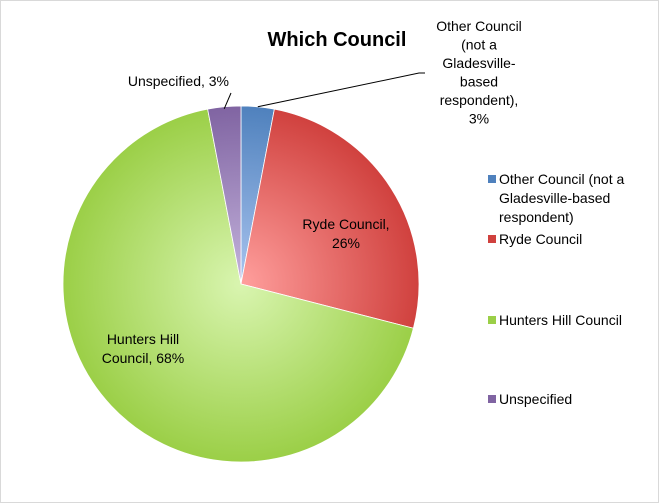 The width and height of the screenshot is (659, 504). Describe the element at coordinates (492, 320) in the screenshot. I see `legend-swatch-hunters-hill-council` at that location.